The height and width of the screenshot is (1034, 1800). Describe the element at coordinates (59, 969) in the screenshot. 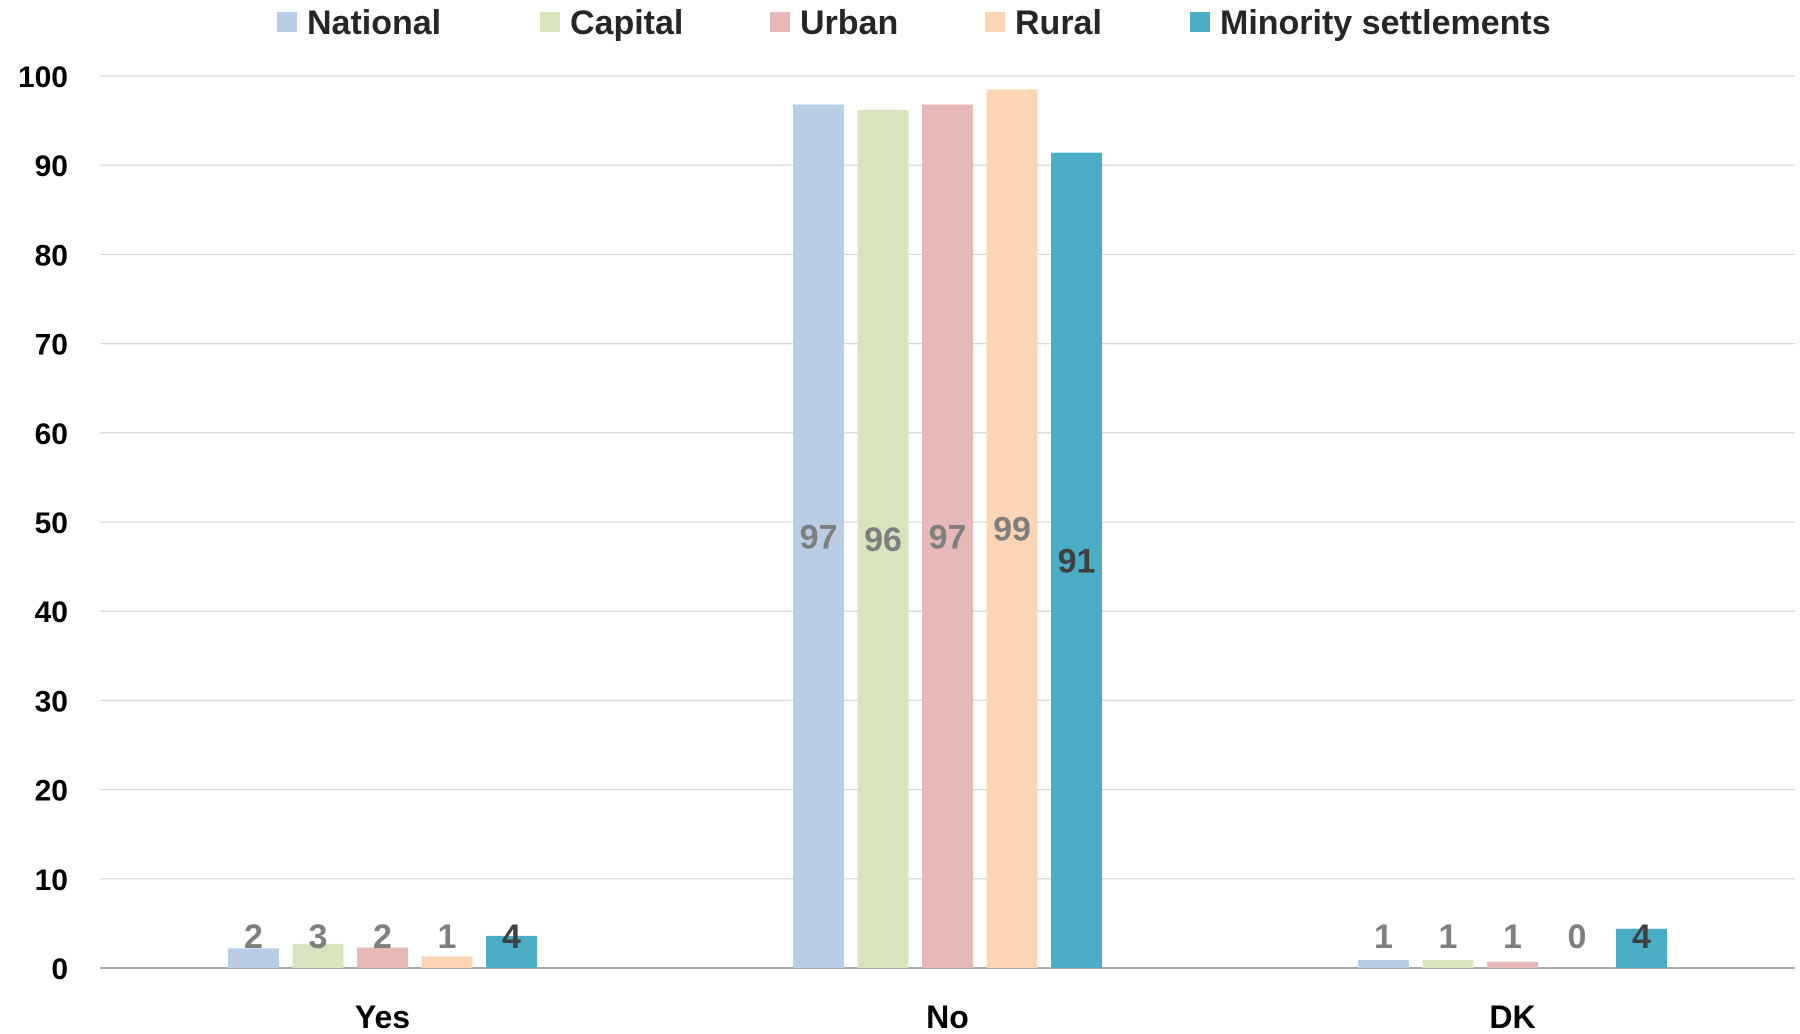

I see `y-tick-label: 0` at that location.